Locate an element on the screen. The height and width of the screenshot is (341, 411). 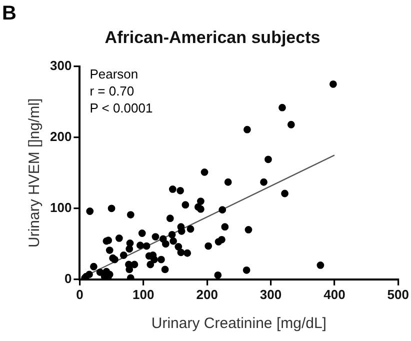
text: B is located at coordinates (9, 13).